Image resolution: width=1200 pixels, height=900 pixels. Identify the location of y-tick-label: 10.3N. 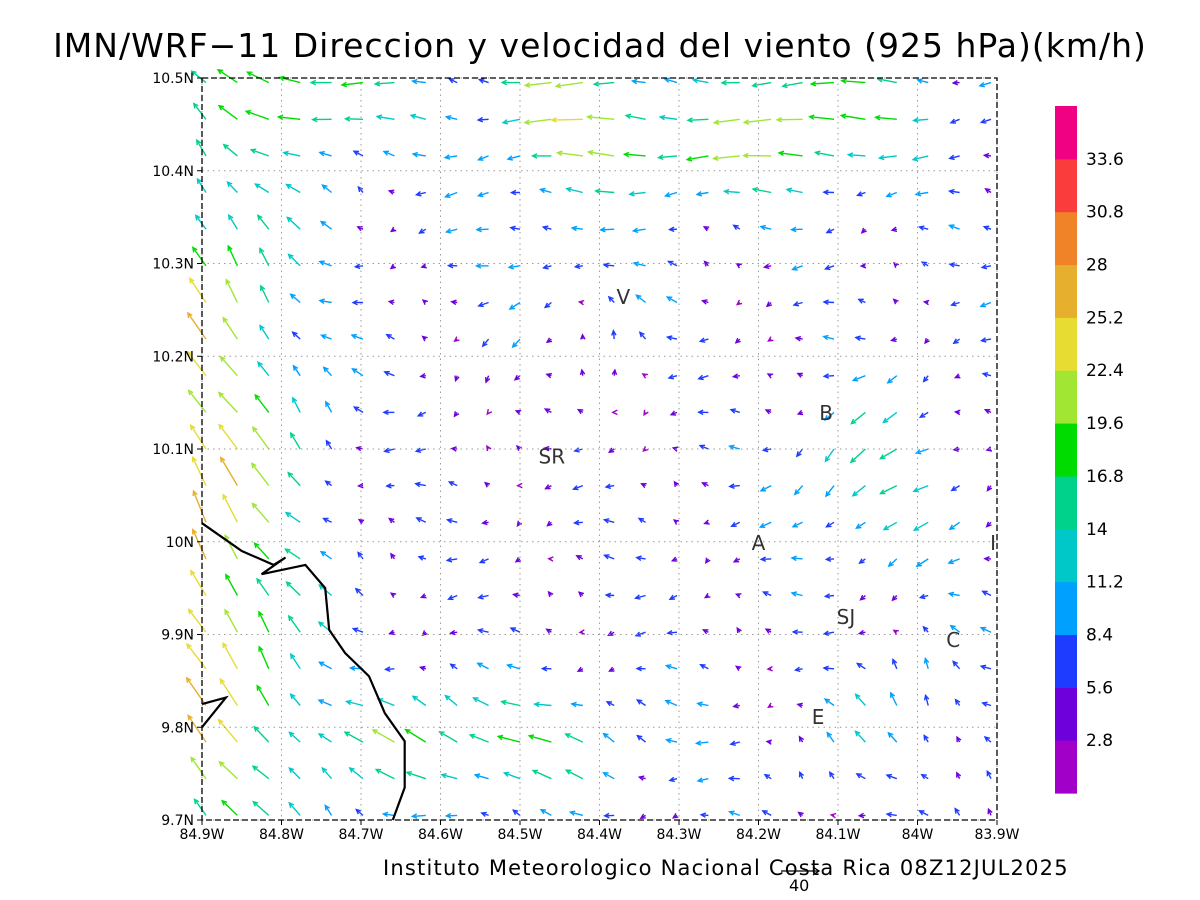
(173, 265).